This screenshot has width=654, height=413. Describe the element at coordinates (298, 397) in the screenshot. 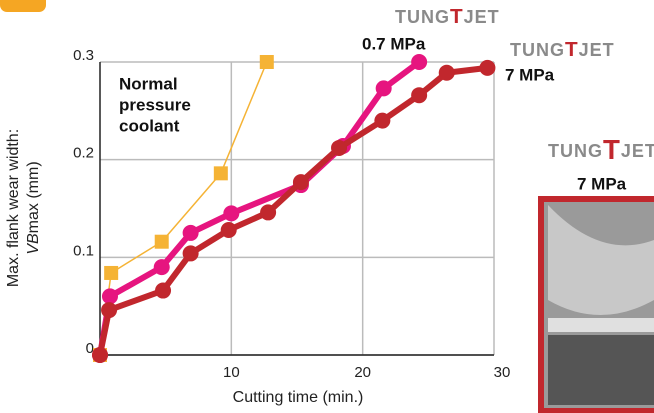

I see `x-axis-label: Cutting time (min.)` at that location.